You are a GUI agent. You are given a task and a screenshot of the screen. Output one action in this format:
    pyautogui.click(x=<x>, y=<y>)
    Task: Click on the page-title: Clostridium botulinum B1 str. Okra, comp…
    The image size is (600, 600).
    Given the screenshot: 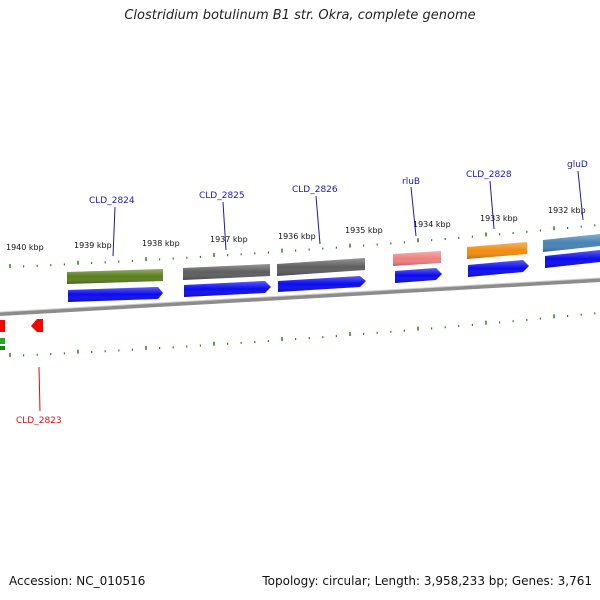 What is the action you would take?
    pyautogui.click(x=300, y=15)
    